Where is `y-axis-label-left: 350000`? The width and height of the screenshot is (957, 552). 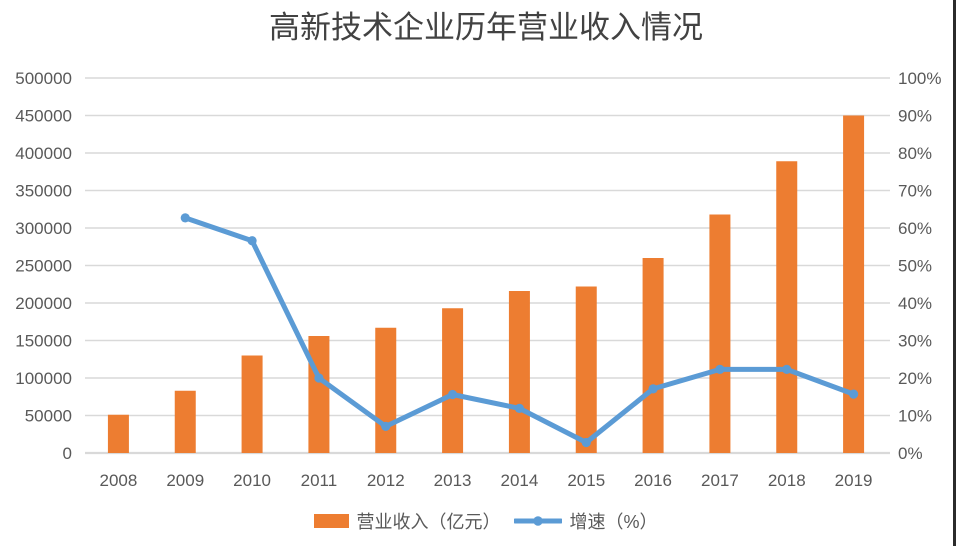 y-axis-label-left: 350000 is located at coordinates (43, 190).